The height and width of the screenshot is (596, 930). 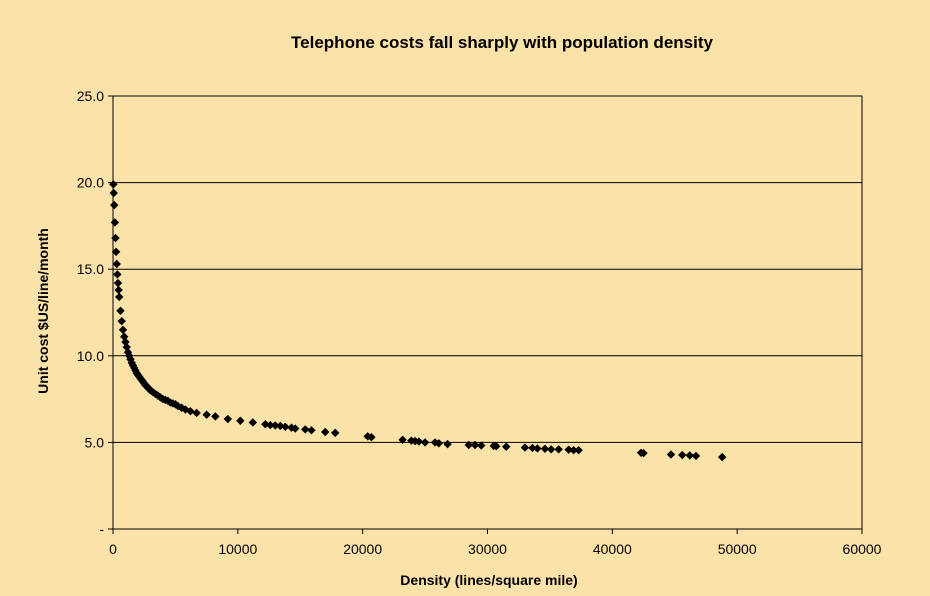 What do you see at coordinates (237, 549) in the screenshot?
I see `x-tick-label: 10000` at bounding box center [237, 549].